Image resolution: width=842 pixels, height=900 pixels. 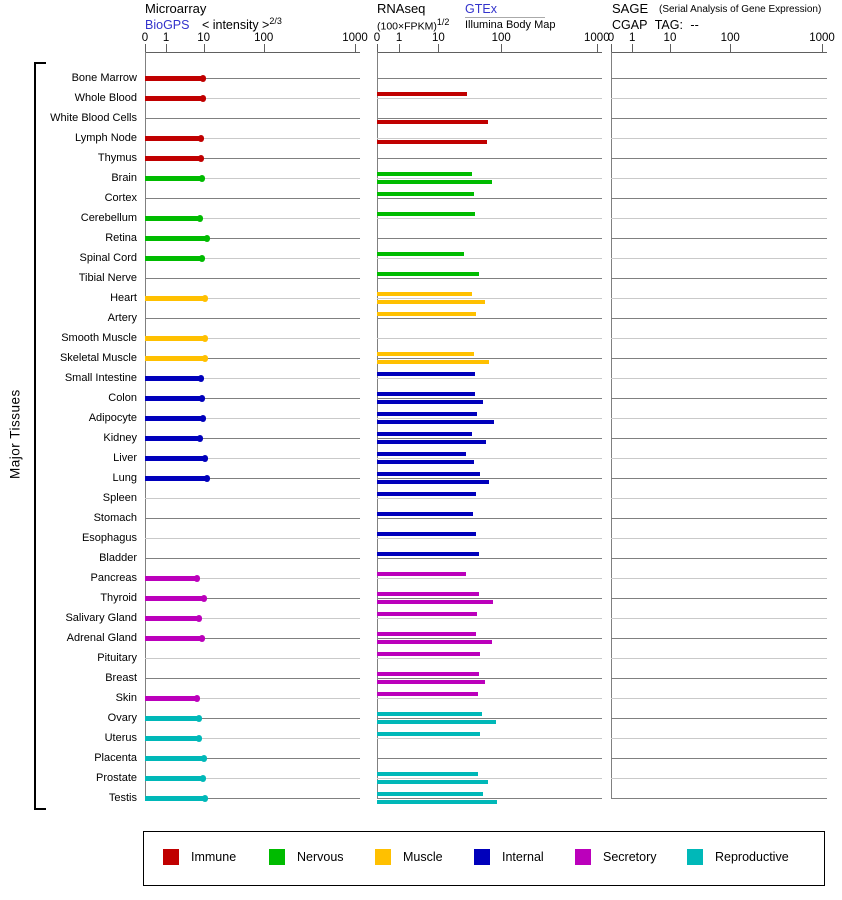 I want to click on sage-subtitle: (Serial Analysis of Gene Expression), so click(x=740, y=9).